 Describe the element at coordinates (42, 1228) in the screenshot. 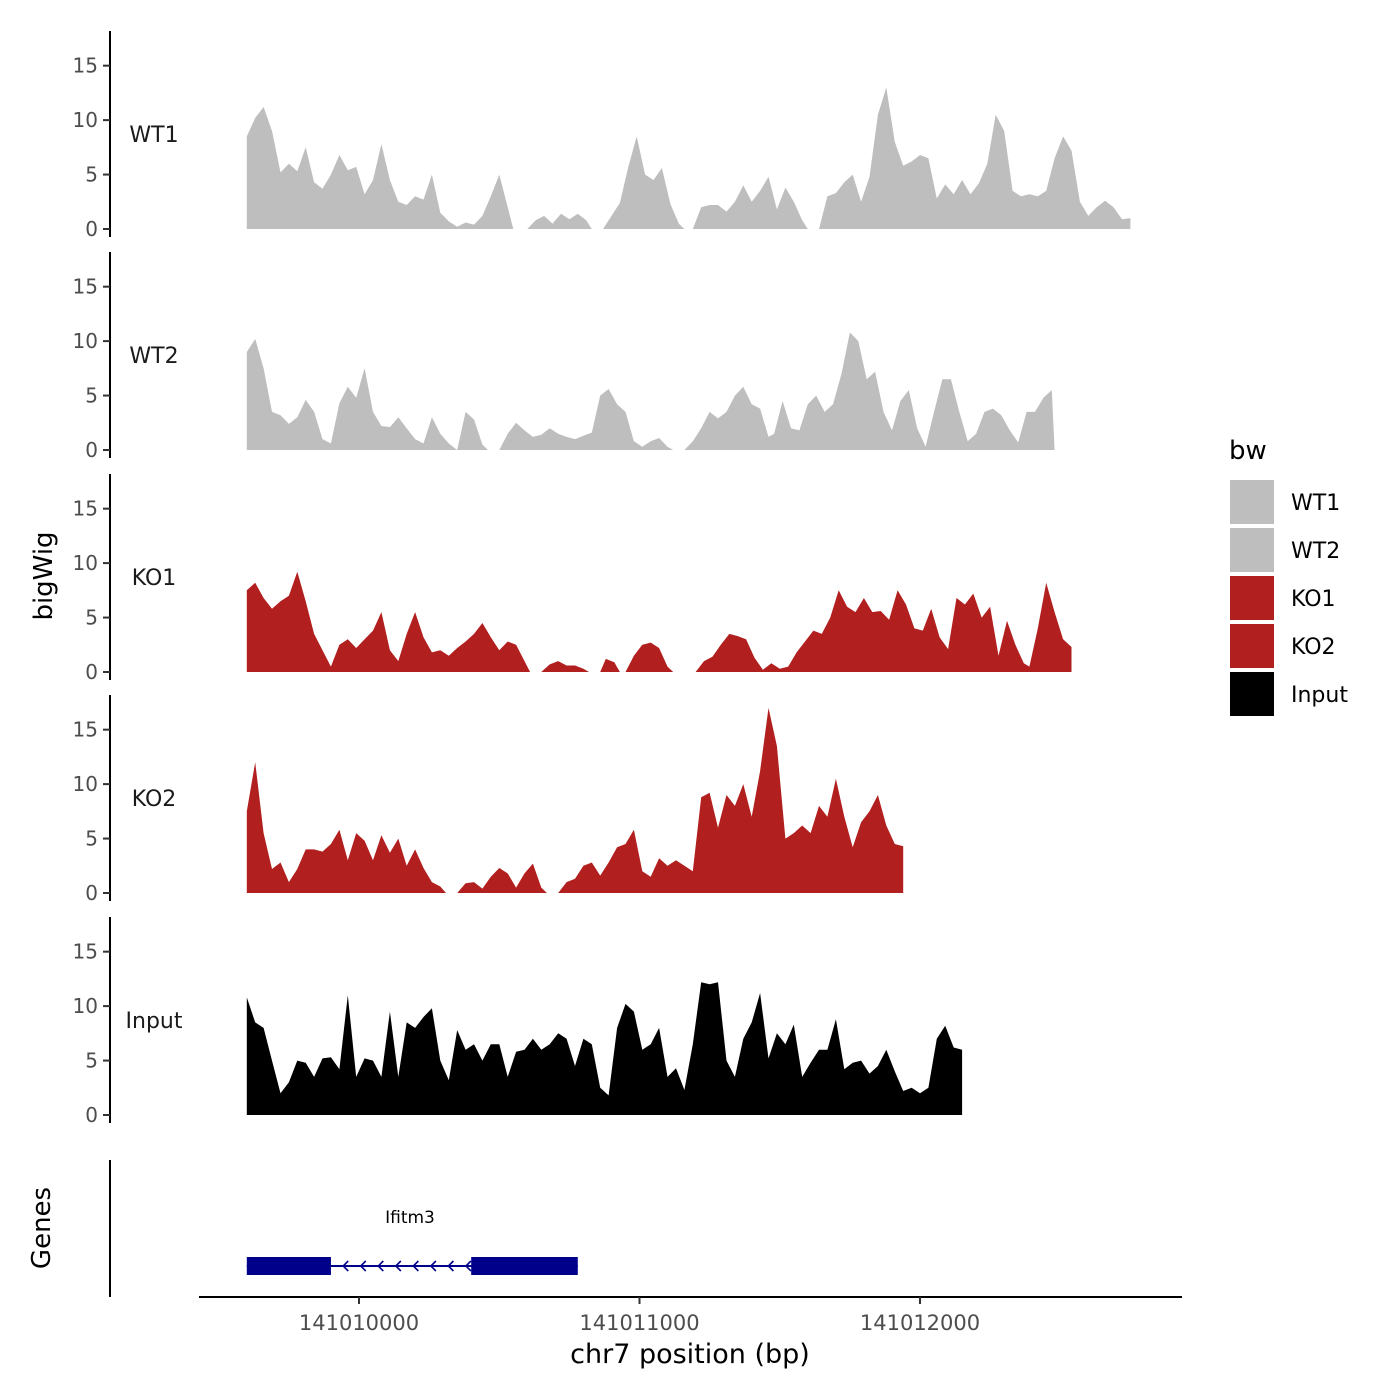

I see `genes-track-label: Genes` at that location.